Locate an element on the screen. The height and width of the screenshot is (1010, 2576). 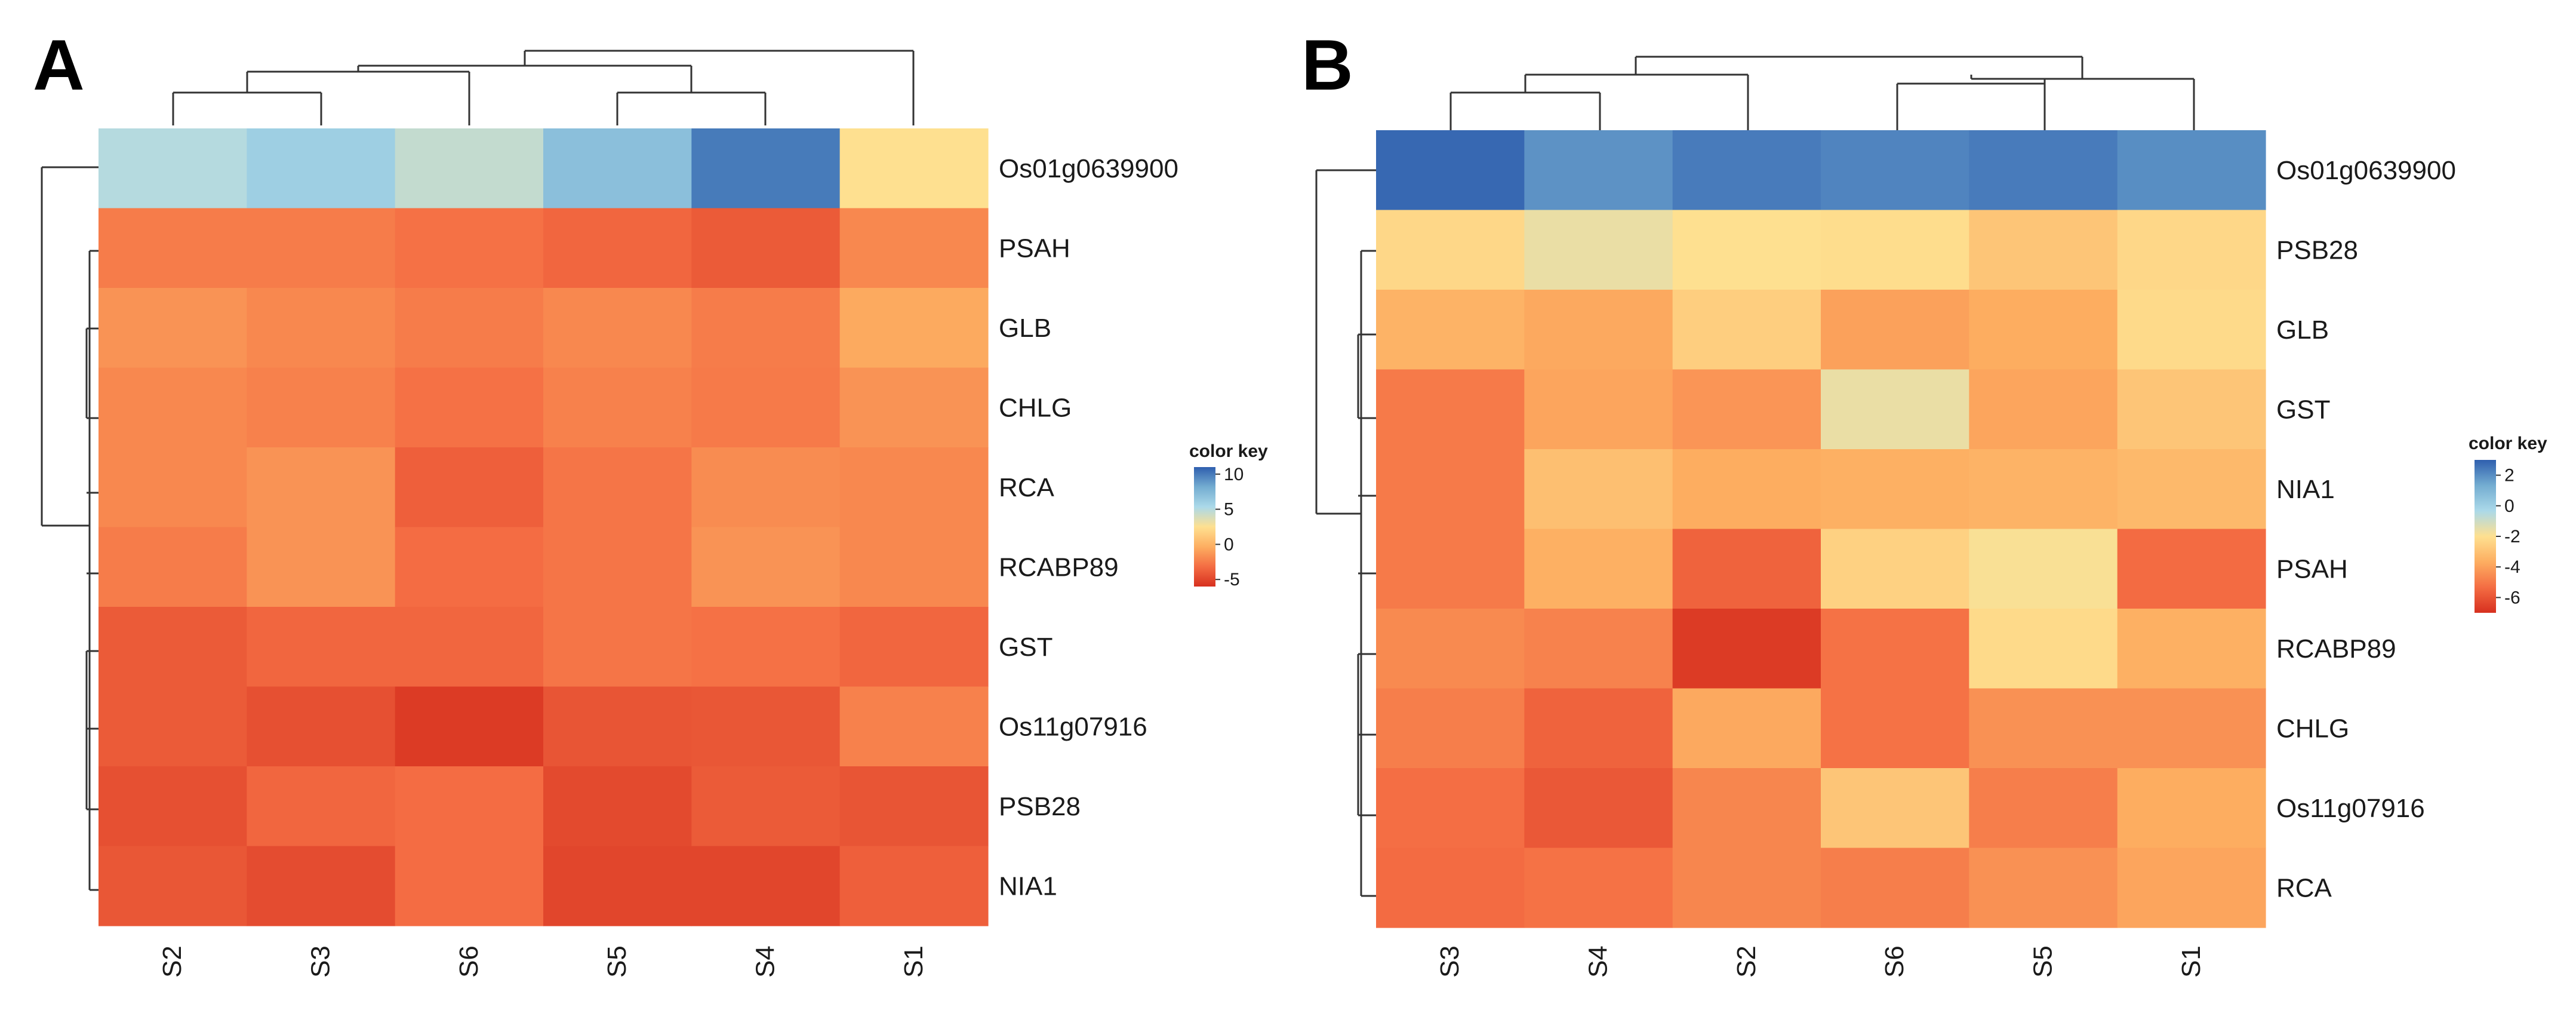
column-label: S1 is located at coordinates (2191, 961).